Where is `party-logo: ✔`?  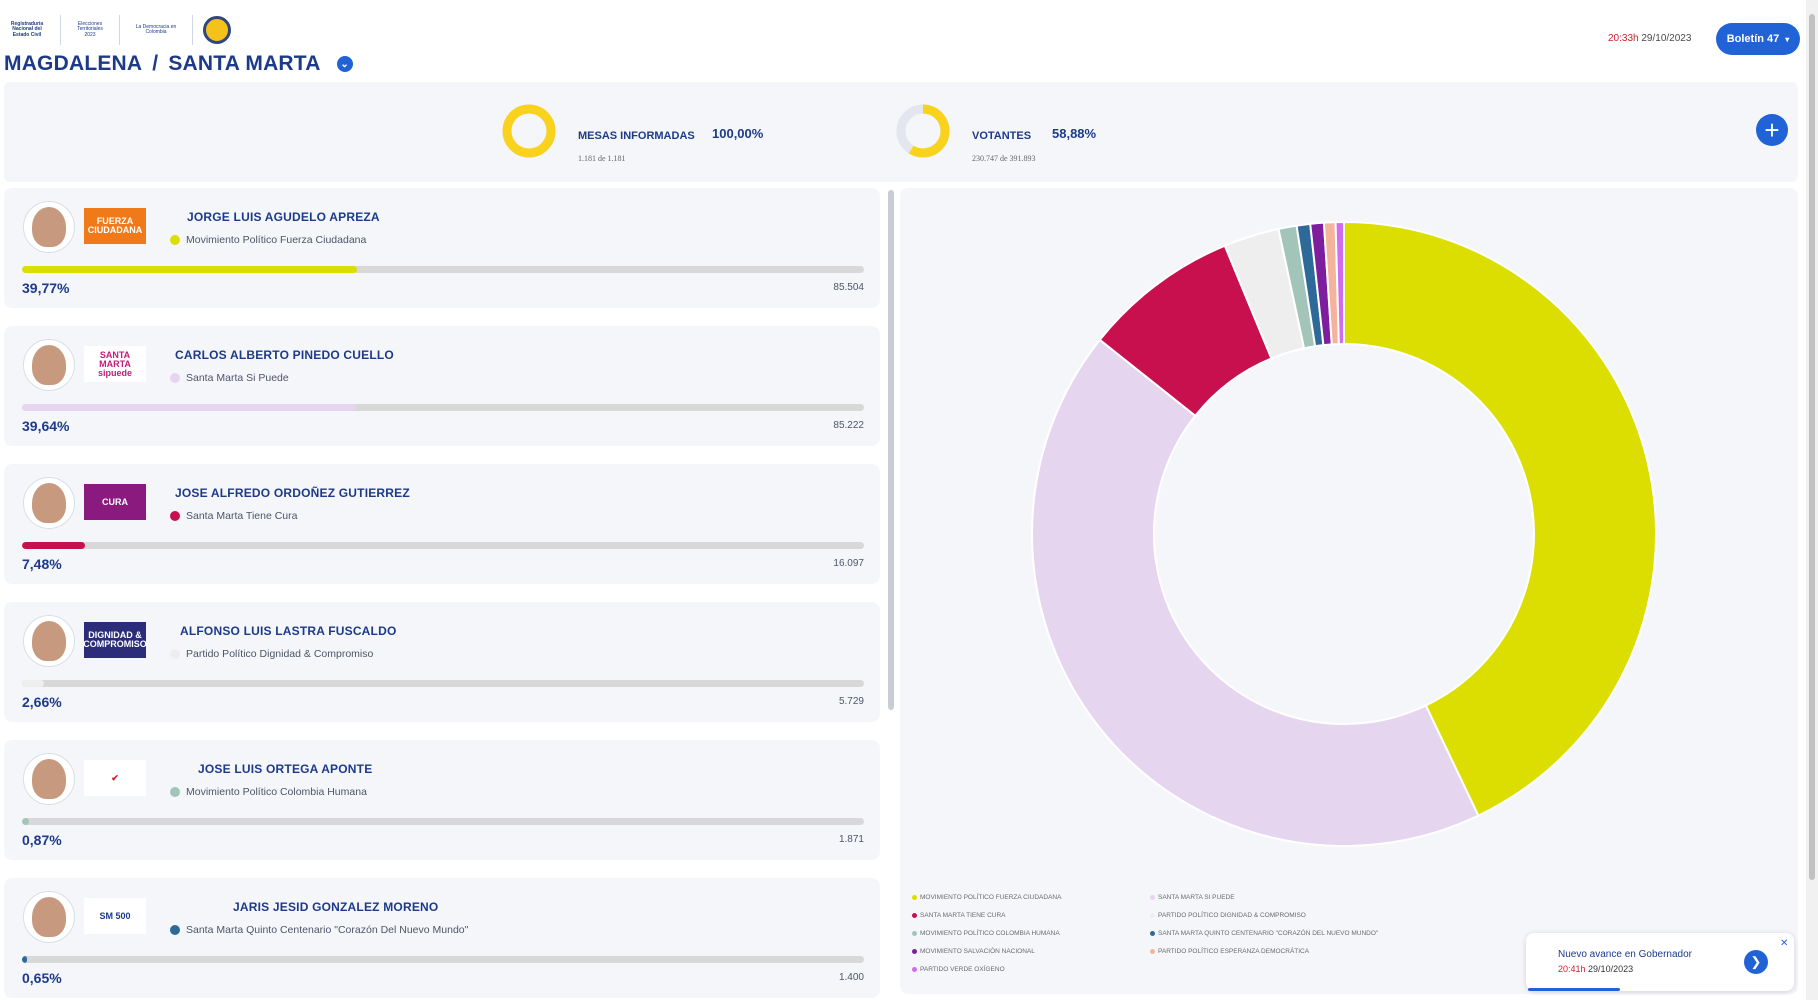 party-logo: ✔ is located at coordinates (115, 778).